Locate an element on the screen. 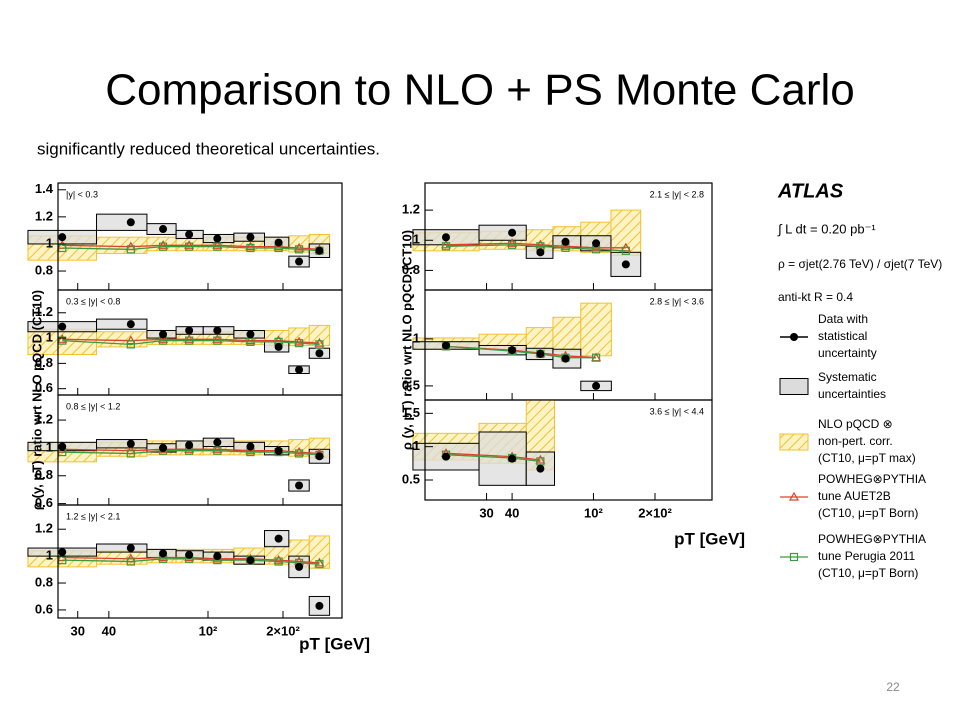  legend-experiment: ATLAS is located at coordinates (810, 191).